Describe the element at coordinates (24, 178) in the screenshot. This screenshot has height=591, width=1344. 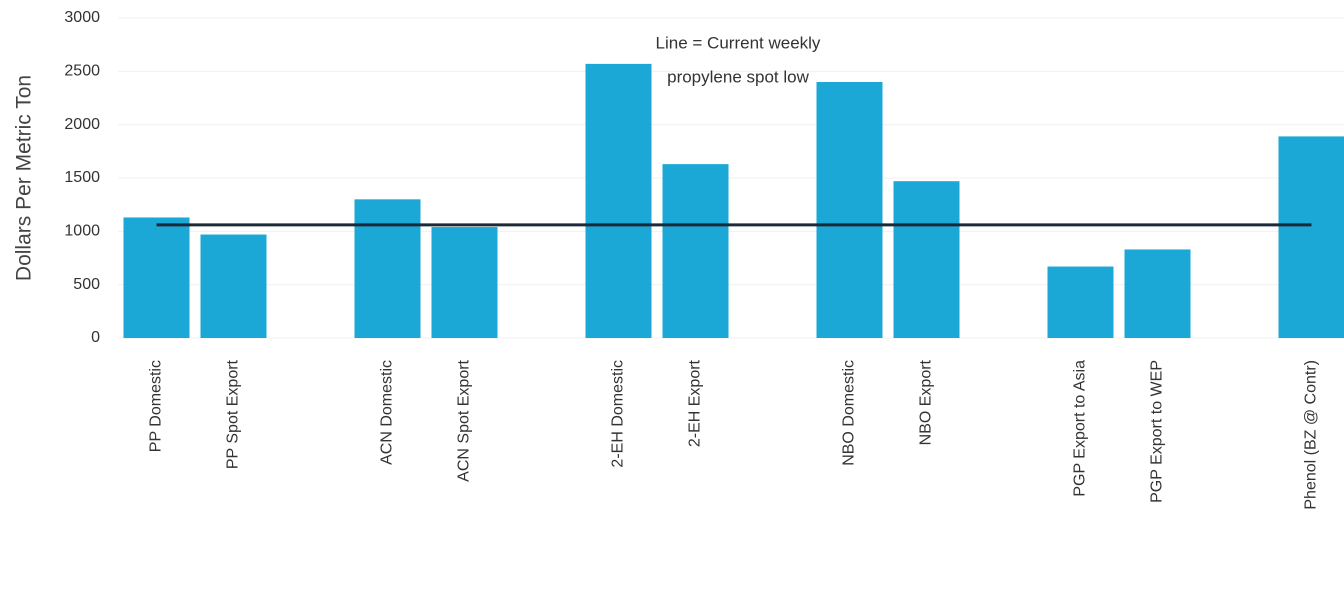
I see `y-axis-label: Dollars Per Metric Ton` at that location.